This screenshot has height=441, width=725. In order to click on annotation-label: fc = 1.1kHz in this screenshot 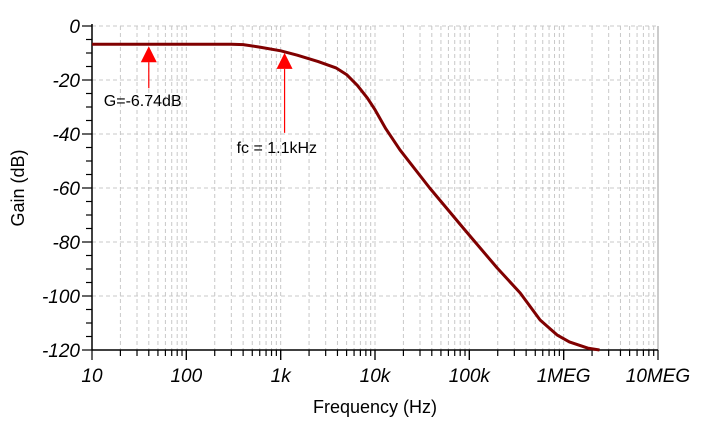, I will do `click(277, 148)`.